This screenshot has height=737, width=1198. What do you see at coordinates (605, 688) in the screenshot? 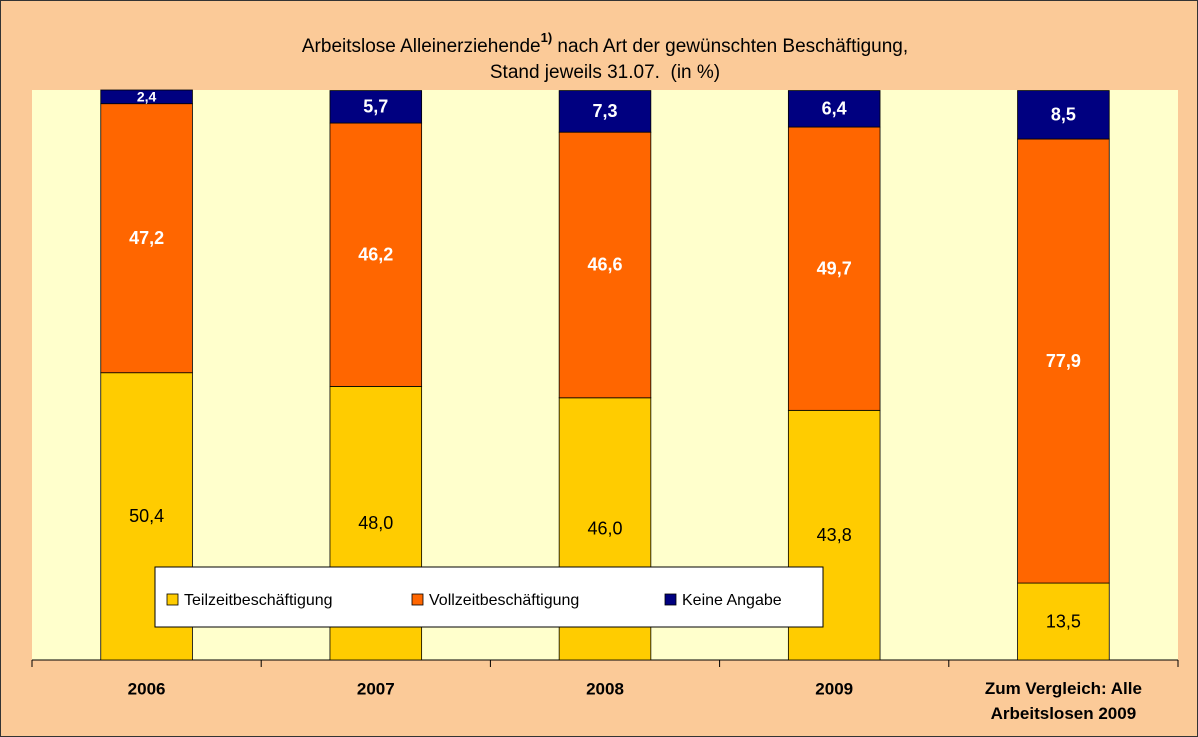
I see `x-tick-label: 2008` at bounding box center [605, 688].